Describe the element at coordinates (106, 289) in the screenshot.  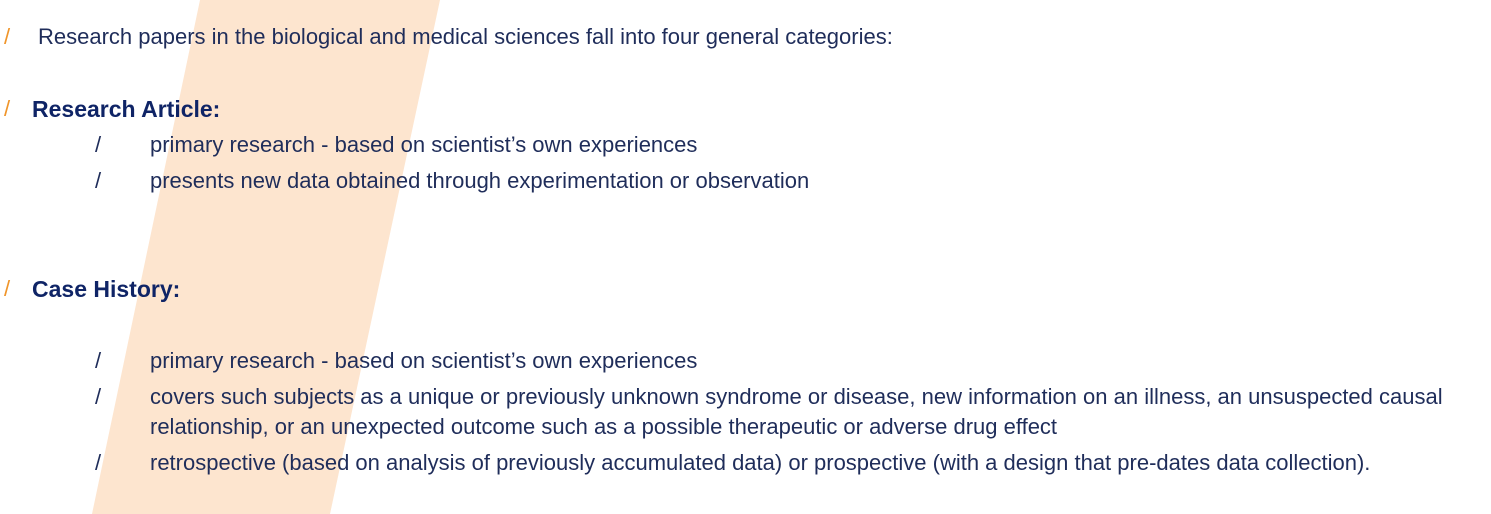
I see `section-heading-case-history: Case History:` at that location.